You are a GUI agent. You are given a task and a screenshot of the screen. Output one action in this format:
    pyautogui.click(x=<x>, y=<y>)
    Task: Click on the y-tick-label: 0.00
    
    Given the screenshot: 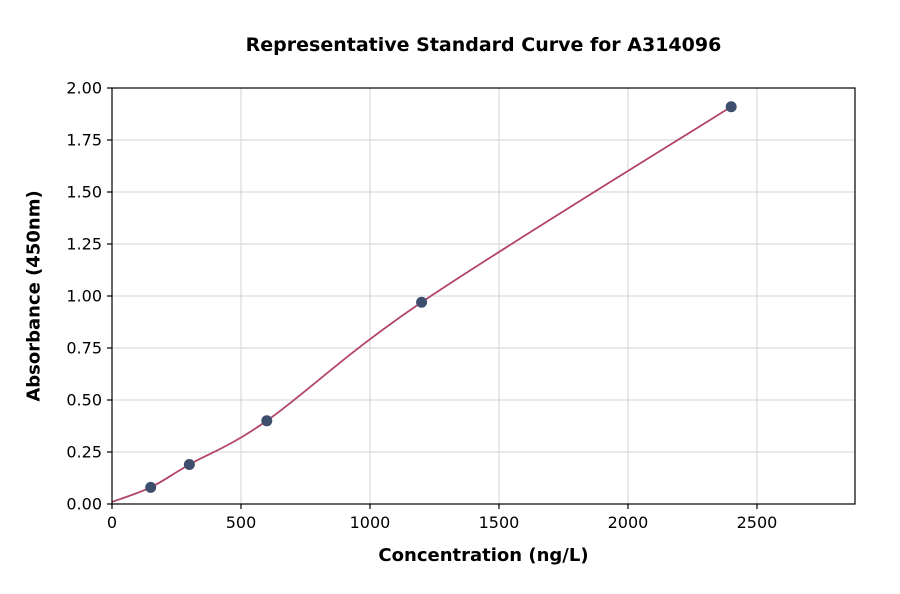 What is the action you would take?
    pyautogui.click(x=84, y=504)
    